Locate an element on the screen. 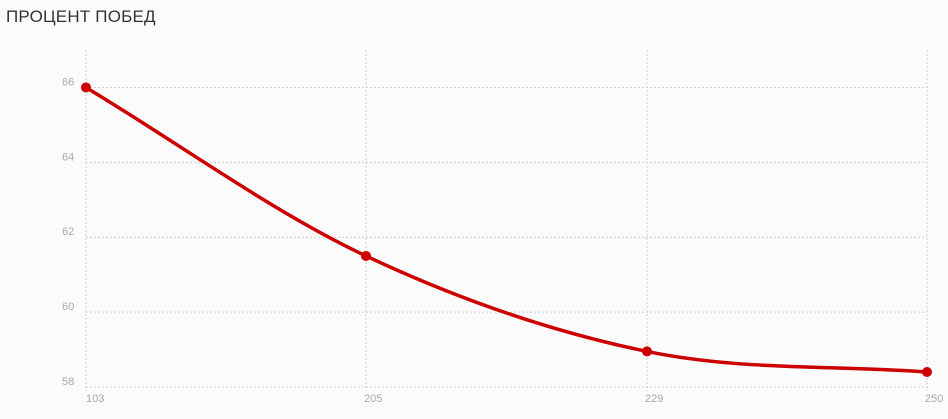 Image resolution: width=948 pixels, height=419 pixels. y-tick-label: 60 is located at coordinates (68, 307).